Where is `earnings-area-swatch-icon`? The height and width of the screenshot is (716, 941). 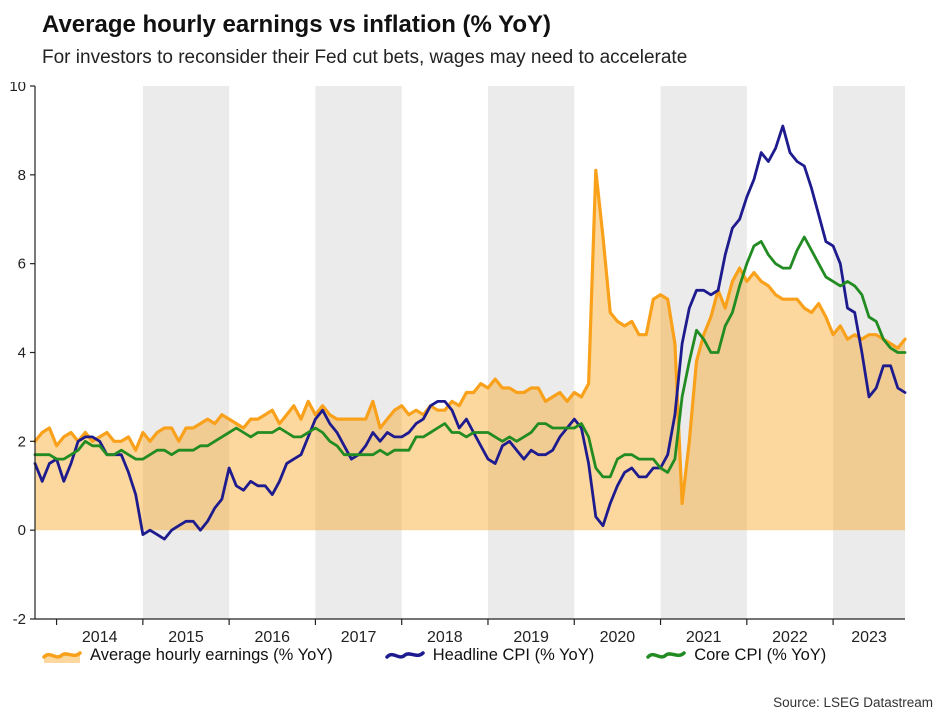
earnings-area-swatch-icon is located at coordinates (62, 656).